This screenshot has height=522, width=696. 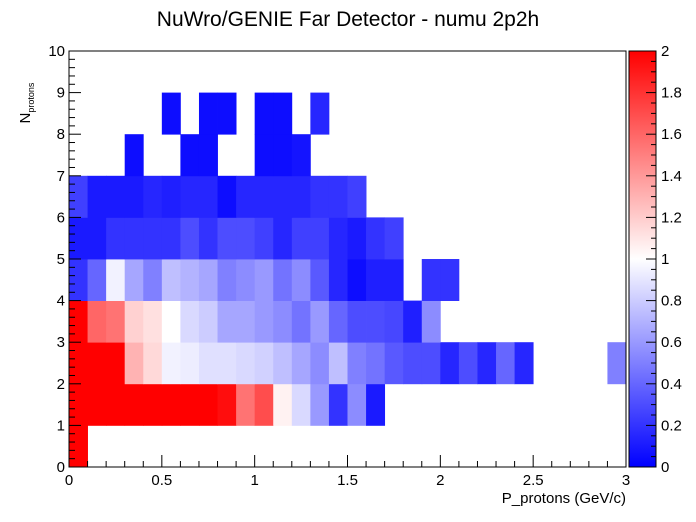 I want to click on color-scale-axis: 0 0.2 0.4 0.6 0.8 1 1.2 1.4 1.6 1.8 2, so click(x=664, y=259).